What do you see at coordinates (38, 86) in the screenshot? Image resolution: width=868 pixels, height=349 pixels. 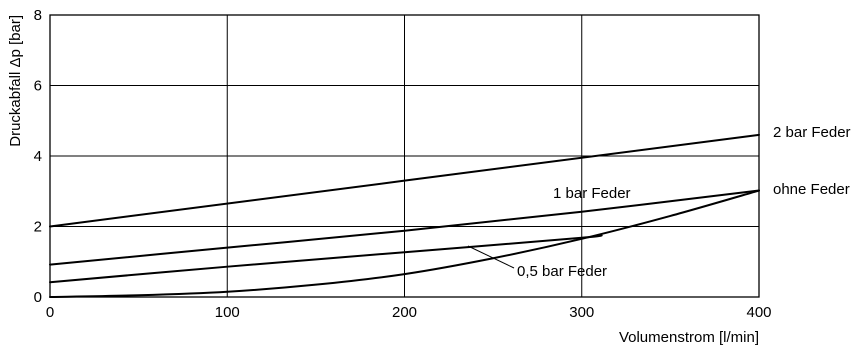 I see `y-tick-label: 6` at bounding box center [38, 86].